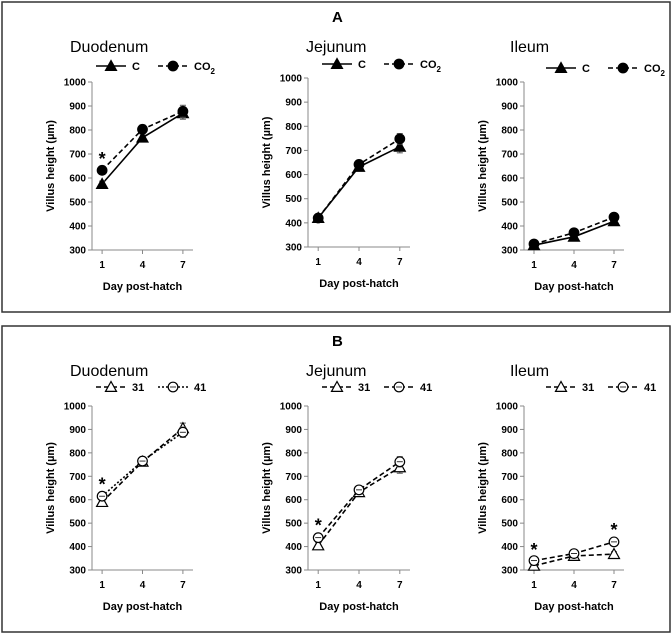  What do you see at coordinates (336, 371) in the screenshot?
I see `chart-title: Jejunum` at bounding box center [336, 371].